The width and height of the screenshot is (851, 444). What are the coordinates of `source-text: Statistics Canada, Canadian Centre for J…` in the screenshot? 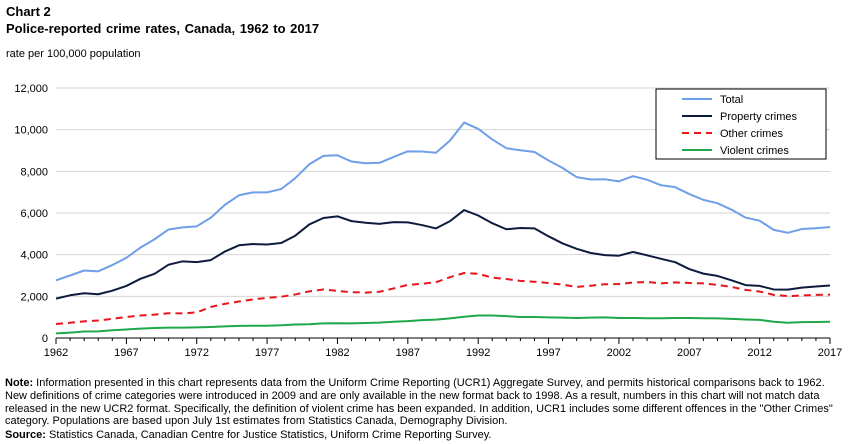 It's located at (270, 435).